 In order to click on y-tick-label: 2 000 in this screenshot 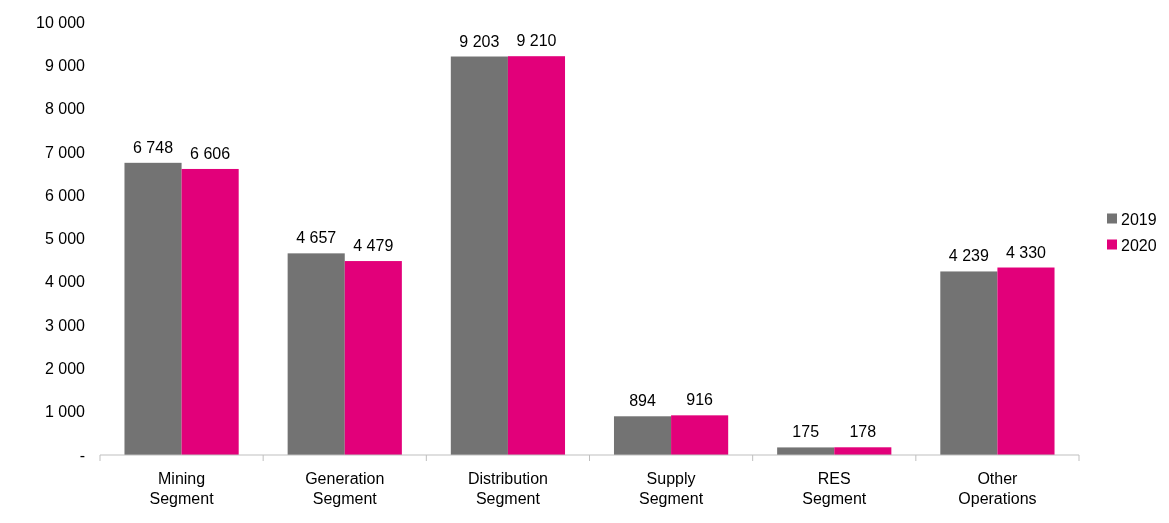, I will do `click(65, 369)`.